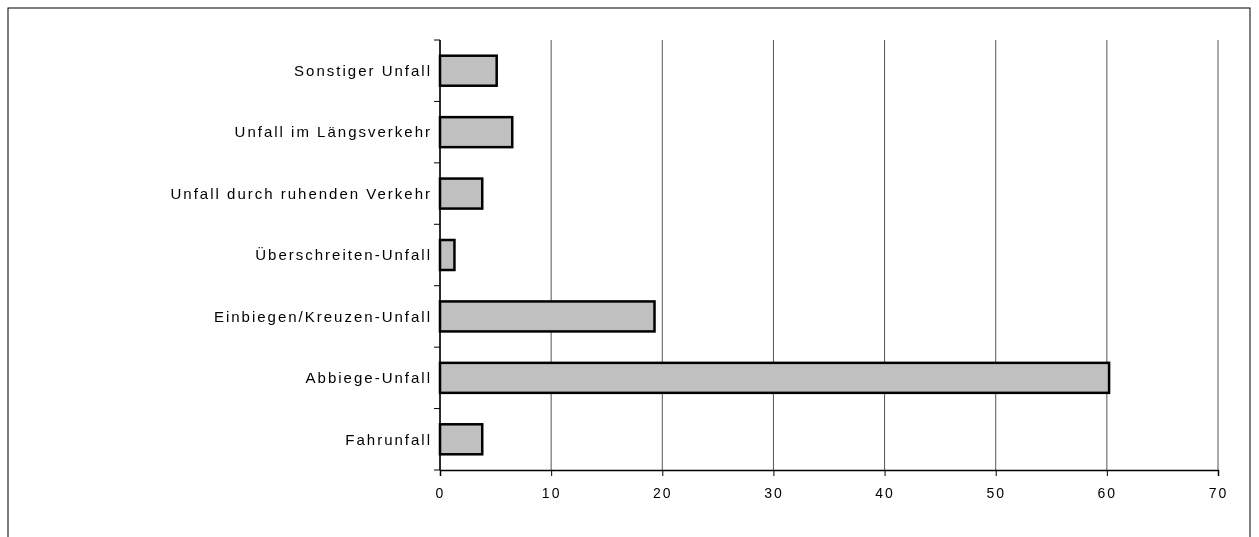 This screenshot has width=1259, height=537. Describe the element at coordinates (663, 492) in the screenshot. I see `x-tick-label: 20` at that location.